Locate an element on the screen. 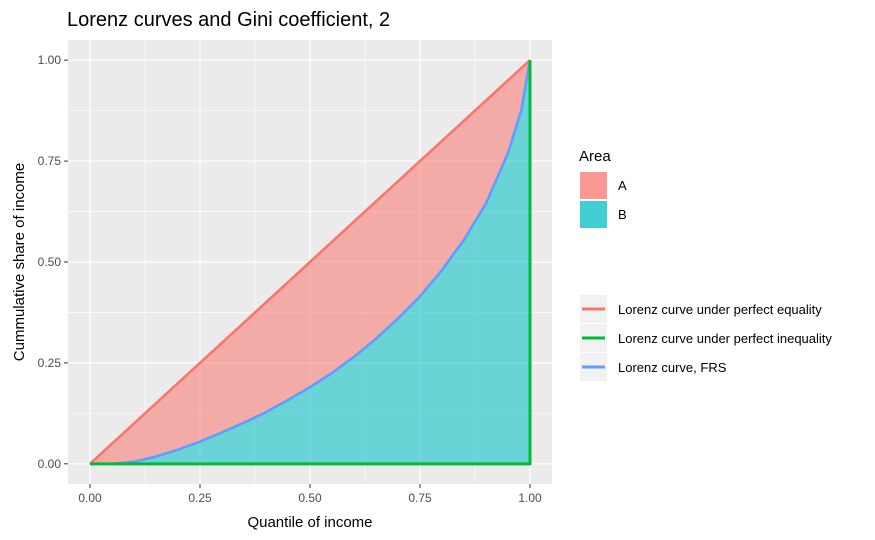  x-tick-label: 1.00 is located at coordinates (530, 498).